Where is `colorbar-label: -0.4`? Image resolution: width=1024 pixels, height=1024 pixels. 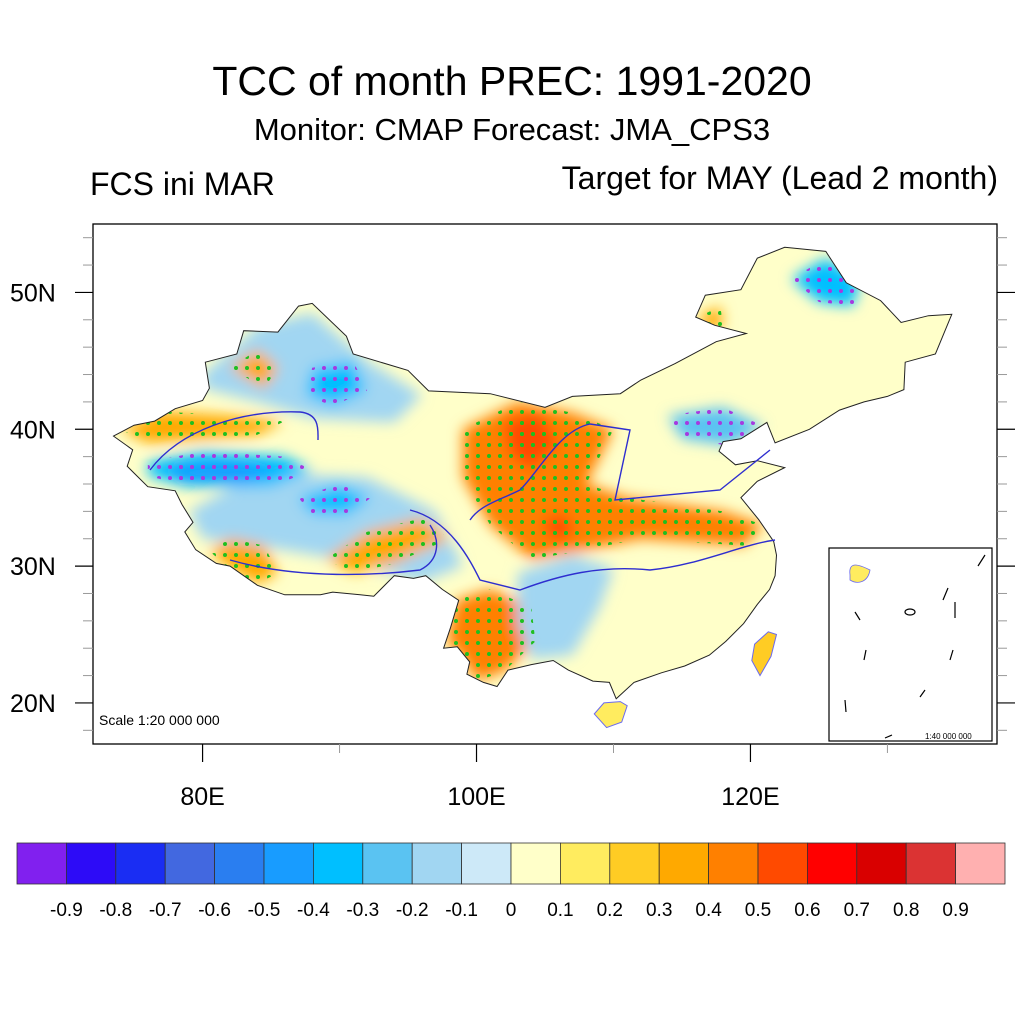 colorbar-label: -0.4 is located at coordinates (313, 910).